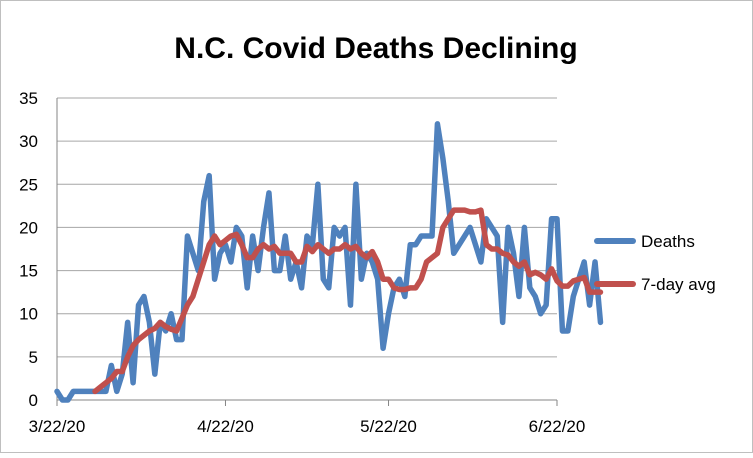 The image size is (753, 458). What do you see at coordinates (28, 271) in the screenshot?
I see `y-tick-label: 15` at bounding box center [28, 271].